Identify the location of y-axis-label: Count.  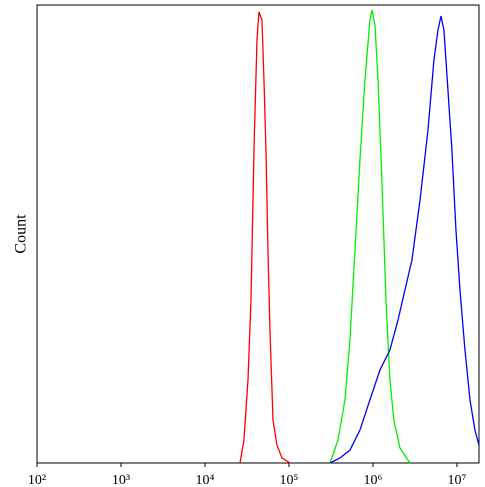
(21, 234).